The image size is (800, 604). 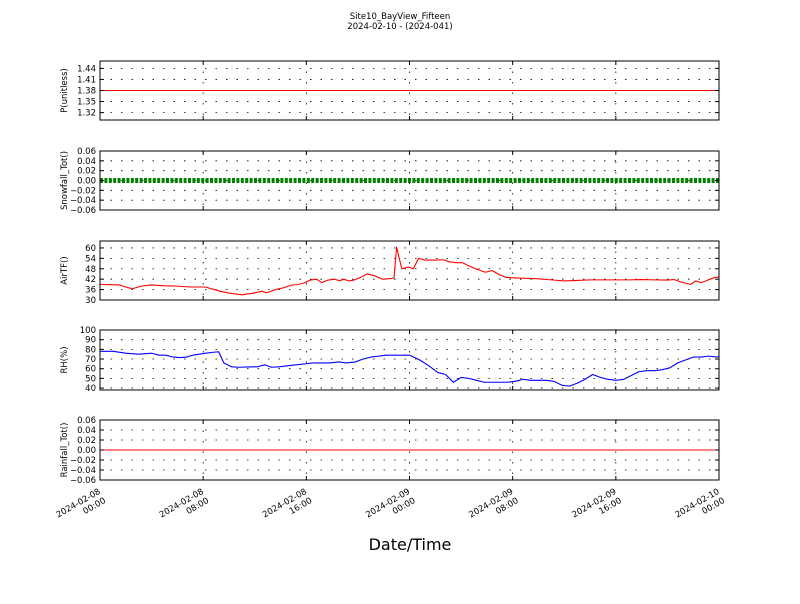 What do you see at coordinates (65, 90) in the screenshot?
I see `y-axis-label: P(unitless)` at bounding box center [65, 90].